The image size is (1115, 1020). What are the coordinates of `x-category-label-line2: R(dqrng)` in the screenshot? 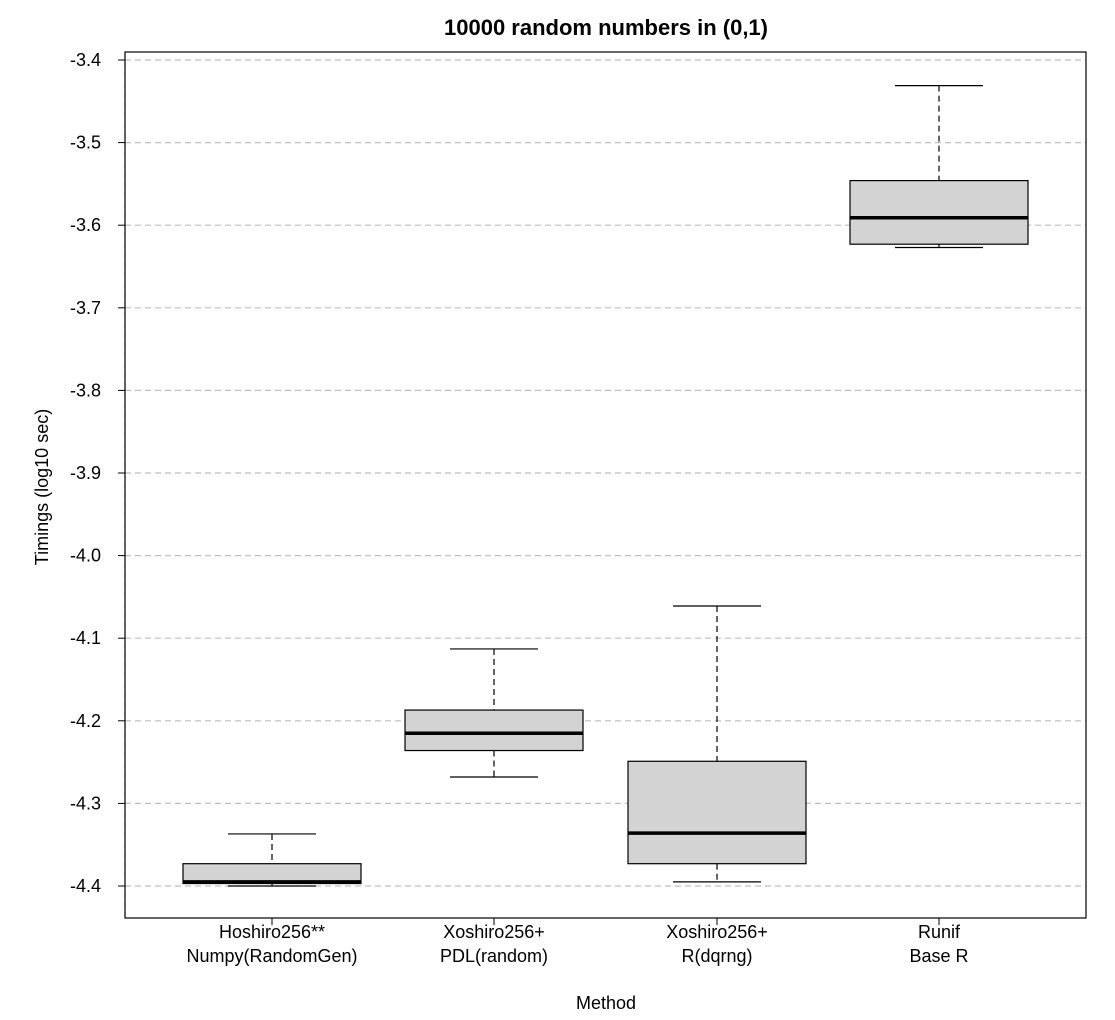 It's located at (716, 956).